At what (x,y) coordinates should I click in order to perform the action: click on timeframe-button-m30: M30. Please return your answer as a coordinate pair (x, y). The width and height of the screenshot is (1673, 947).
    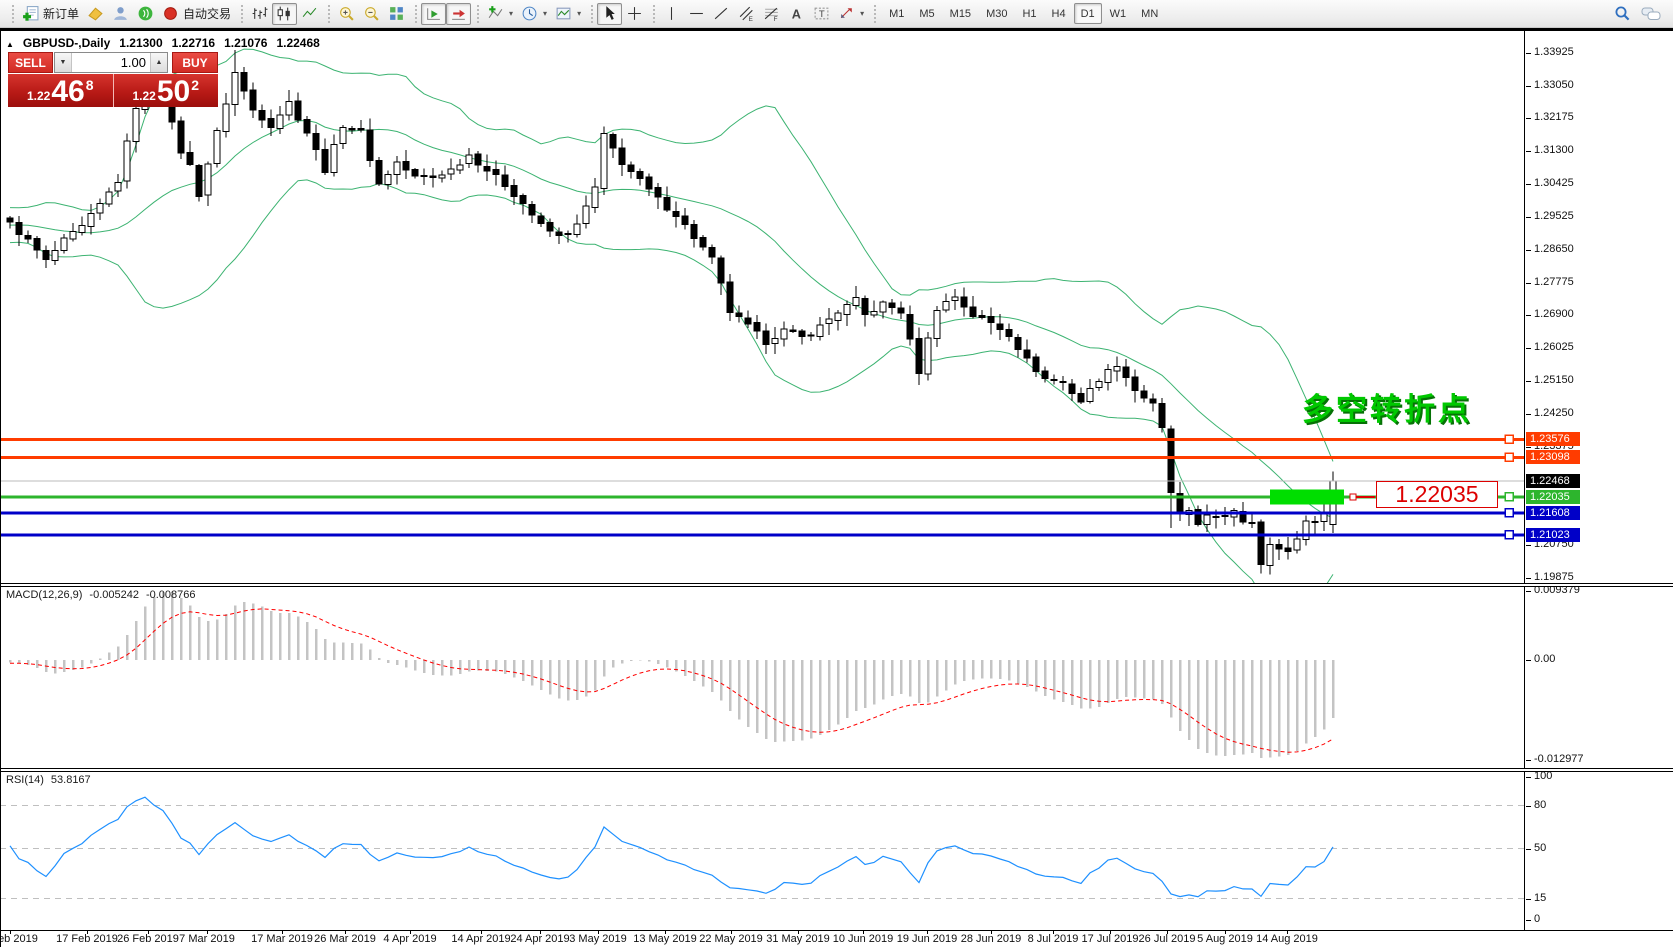
    Looking at the image, I should click on (996, 13).